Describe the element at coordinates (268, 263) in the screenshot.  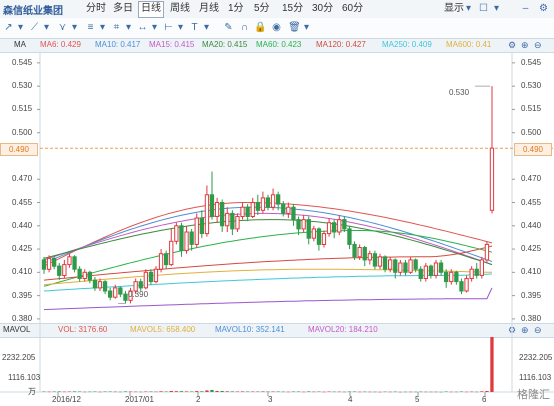
I see `ma-line-ma120` at that location.